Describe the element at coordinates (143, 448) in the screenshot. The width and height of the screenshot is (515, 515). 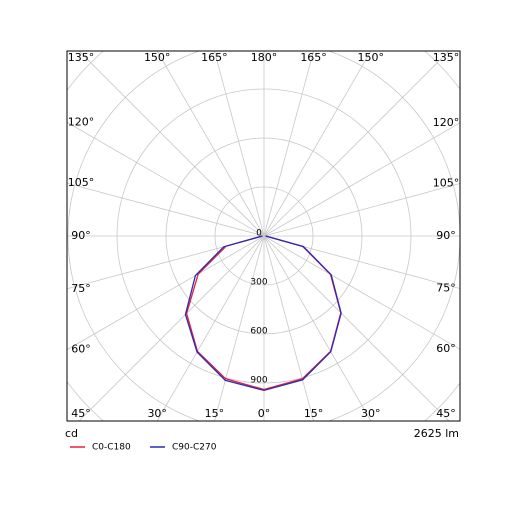
I see `legend: C0-C180 C90-C270` at that location.